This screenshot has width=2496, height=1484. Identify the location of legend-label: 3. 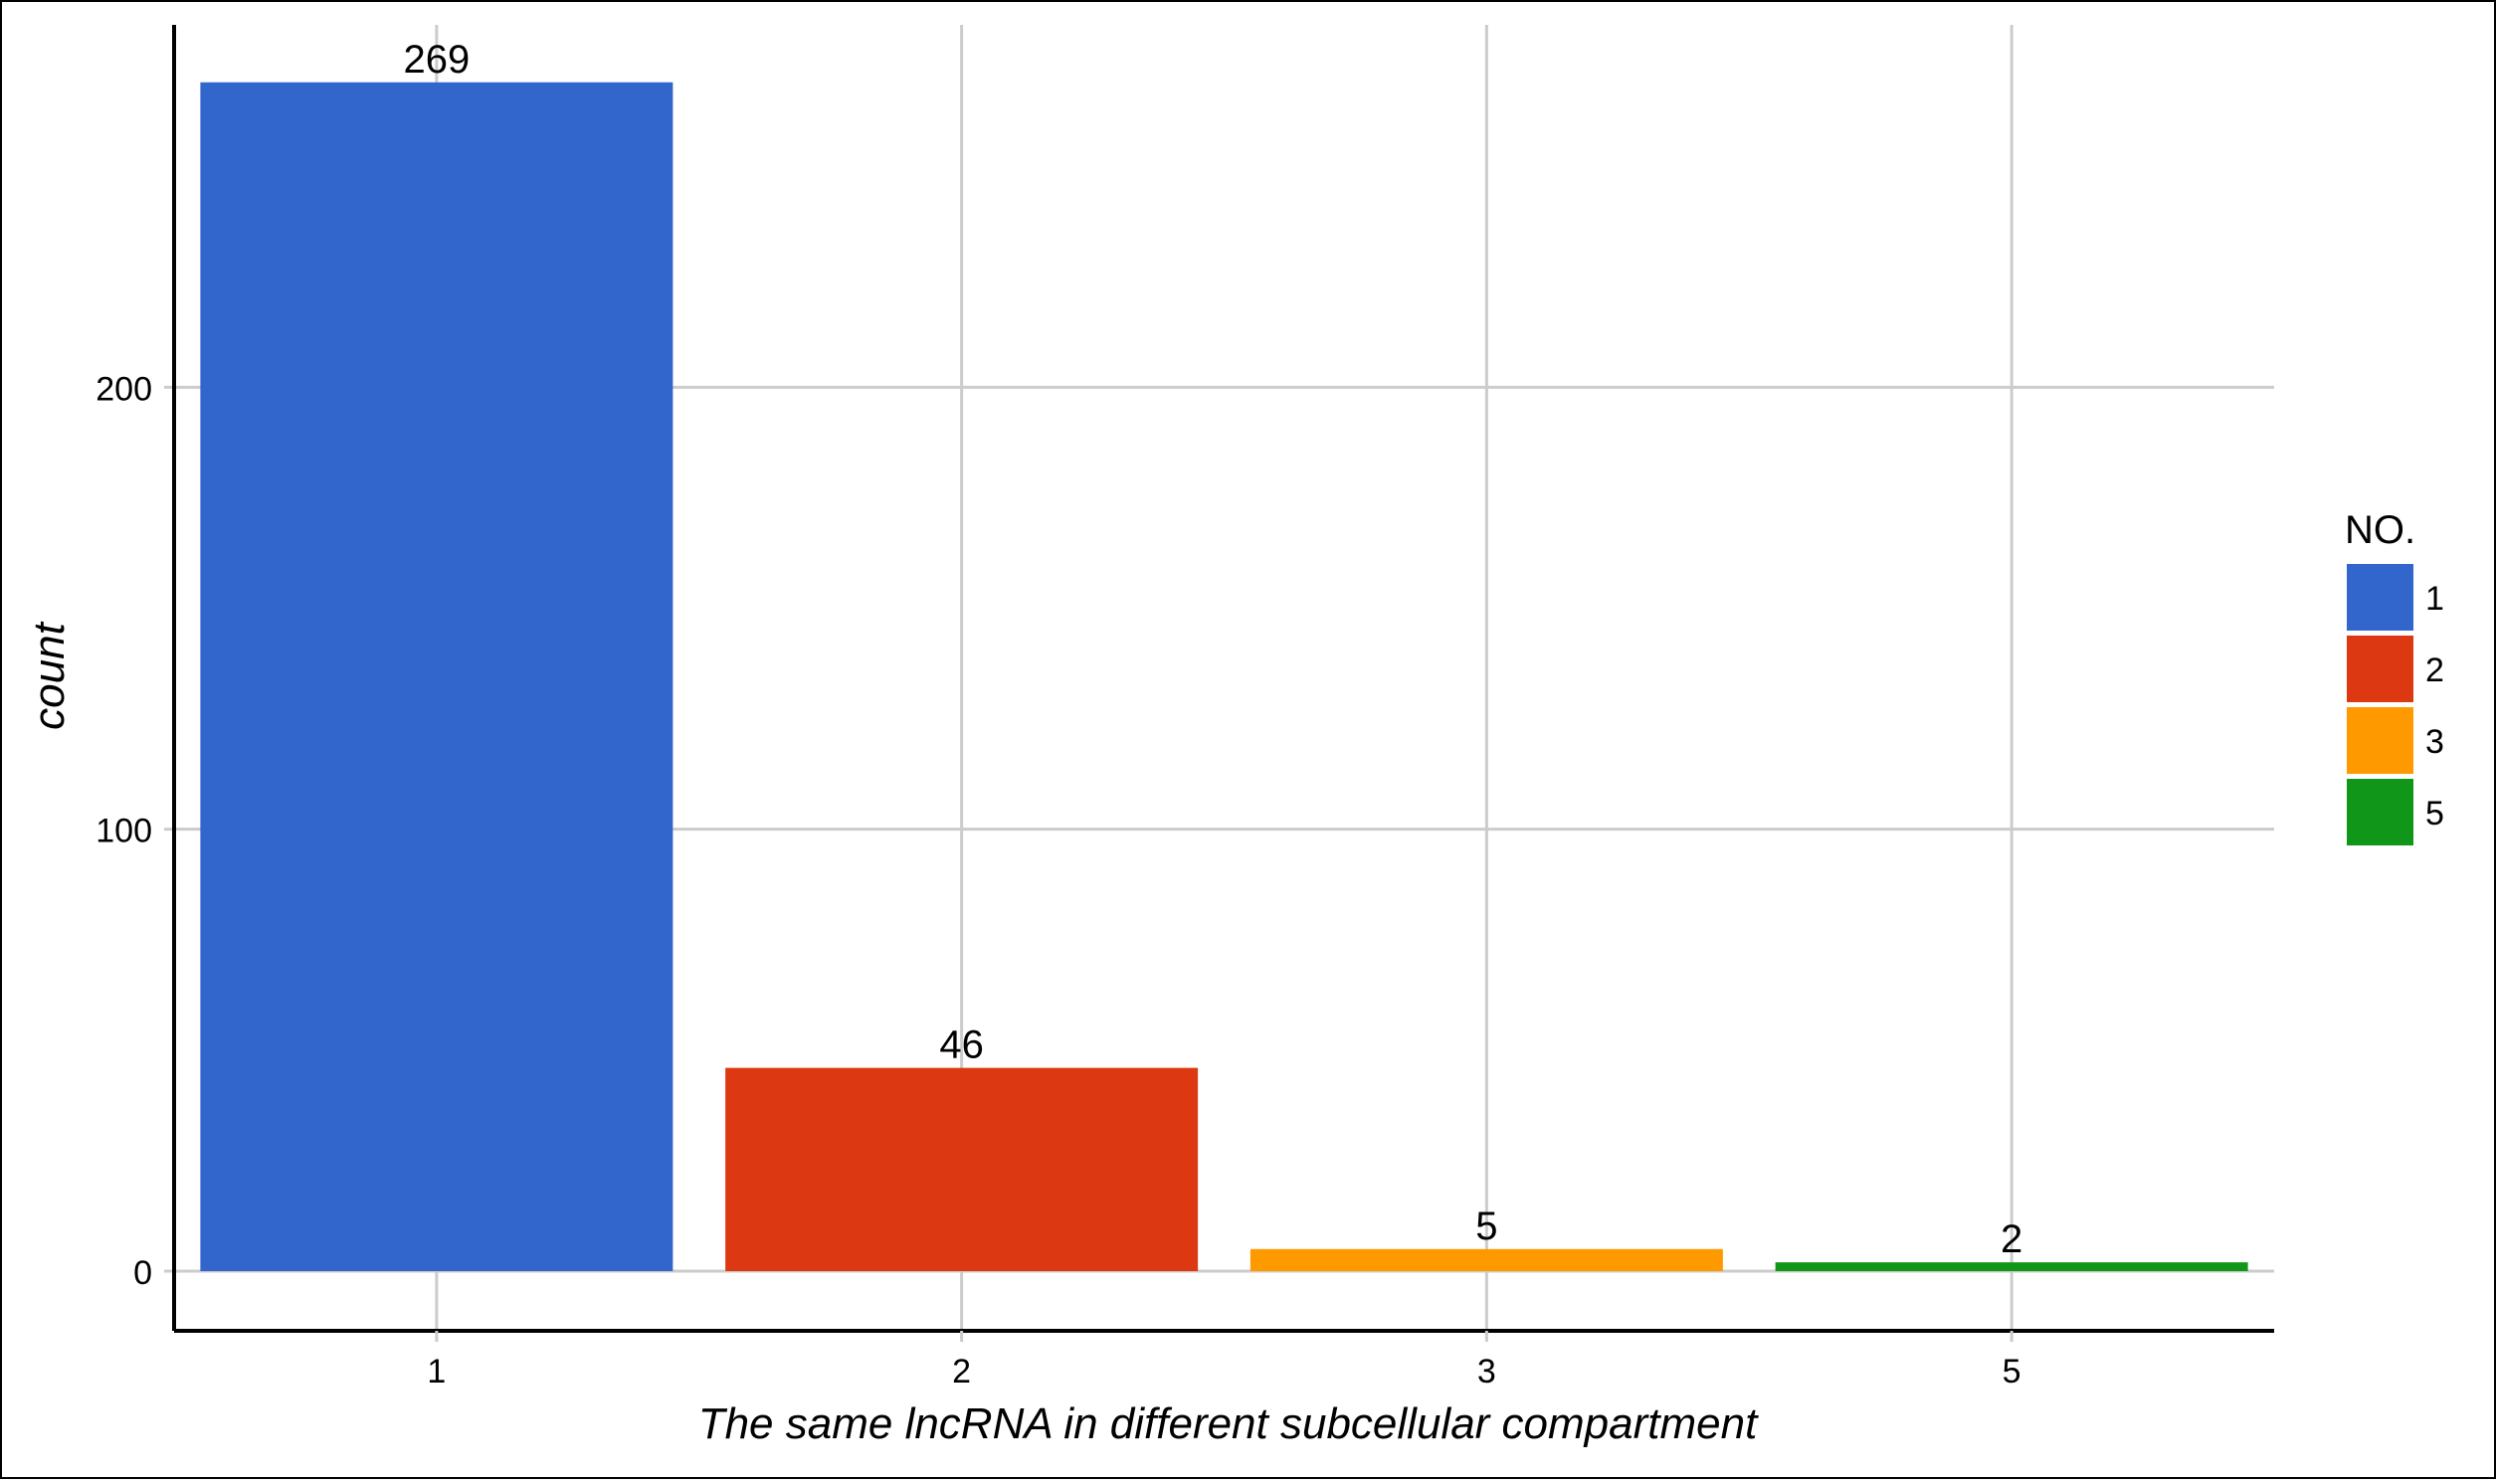
(2434, 742).